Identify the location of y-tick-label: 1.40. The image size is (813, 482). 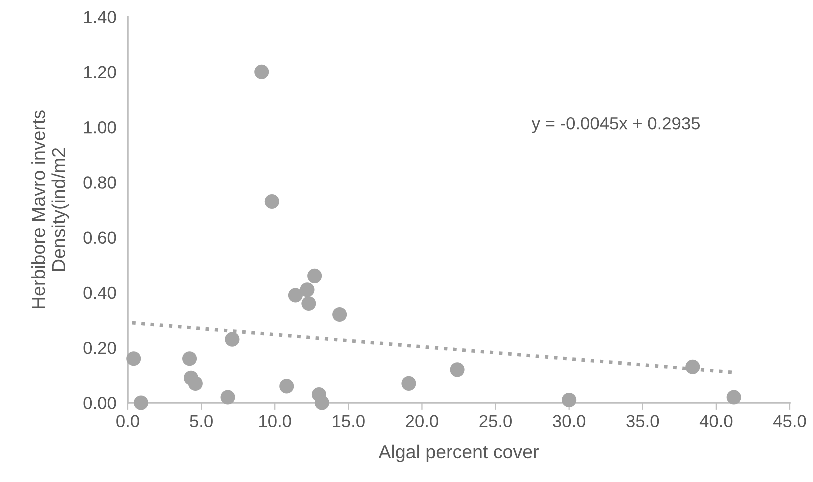
(100, 17).